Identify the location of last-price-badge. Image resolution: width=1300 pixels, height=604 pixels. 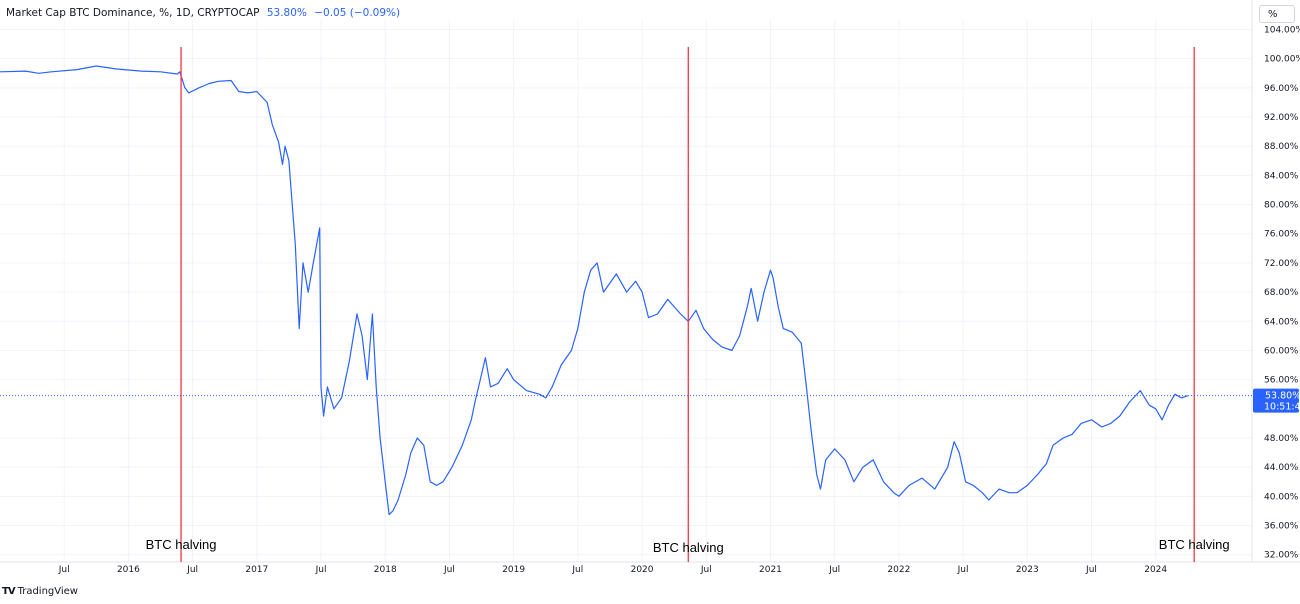
(1276, 400).